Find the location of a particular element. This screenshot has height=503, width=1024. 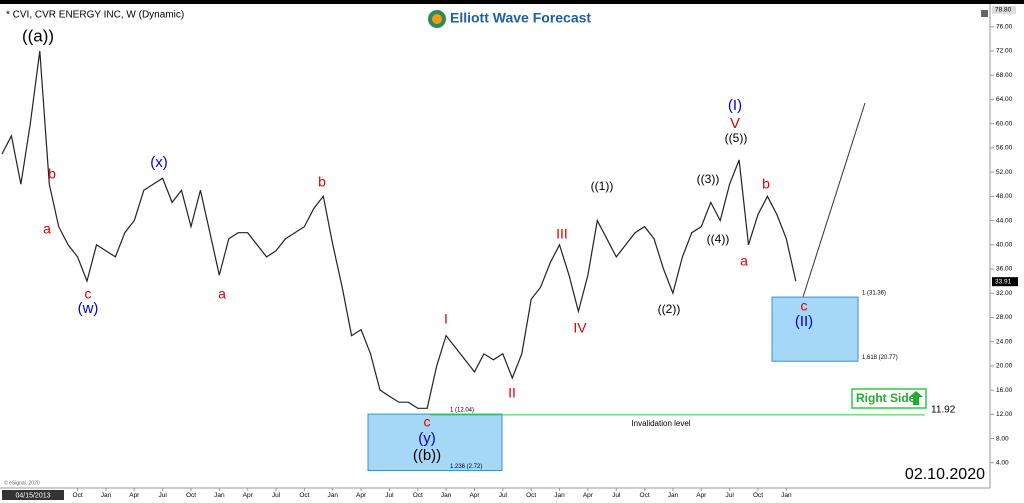

wave-label: ((2)) is located at coordinates (669, 309).